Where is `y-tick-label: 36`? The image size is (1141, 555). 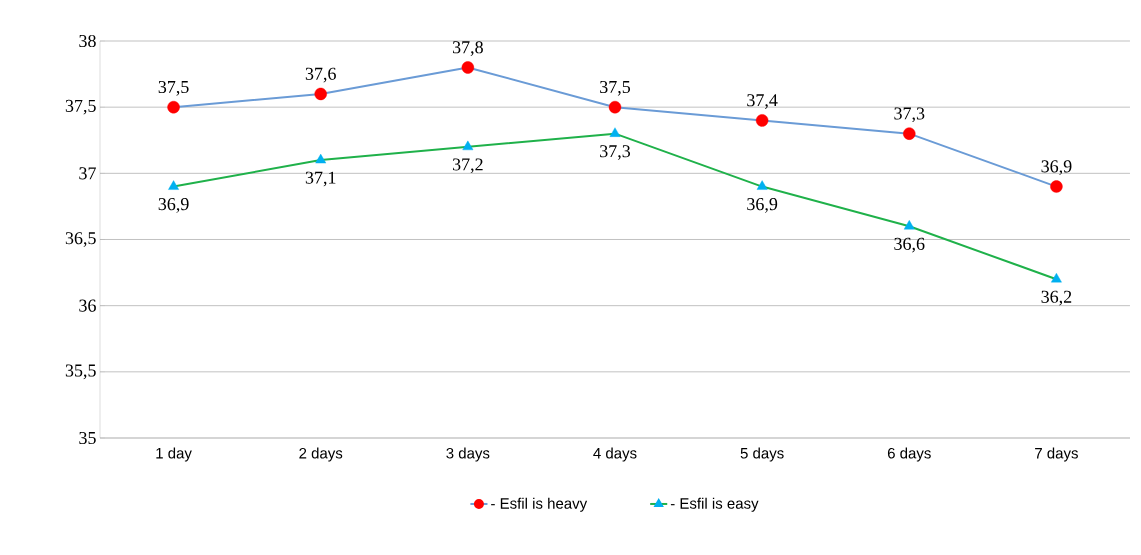 y-tick-label: 36 is located at coordinates (87, 305).